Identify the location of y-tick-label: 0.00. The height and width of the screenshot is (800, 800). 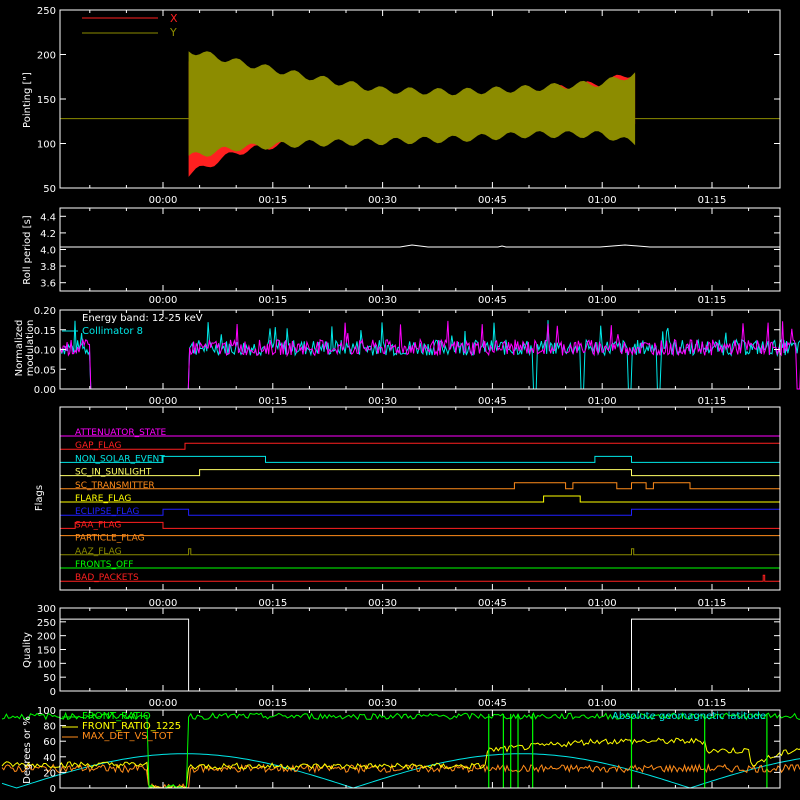
(45, 390).